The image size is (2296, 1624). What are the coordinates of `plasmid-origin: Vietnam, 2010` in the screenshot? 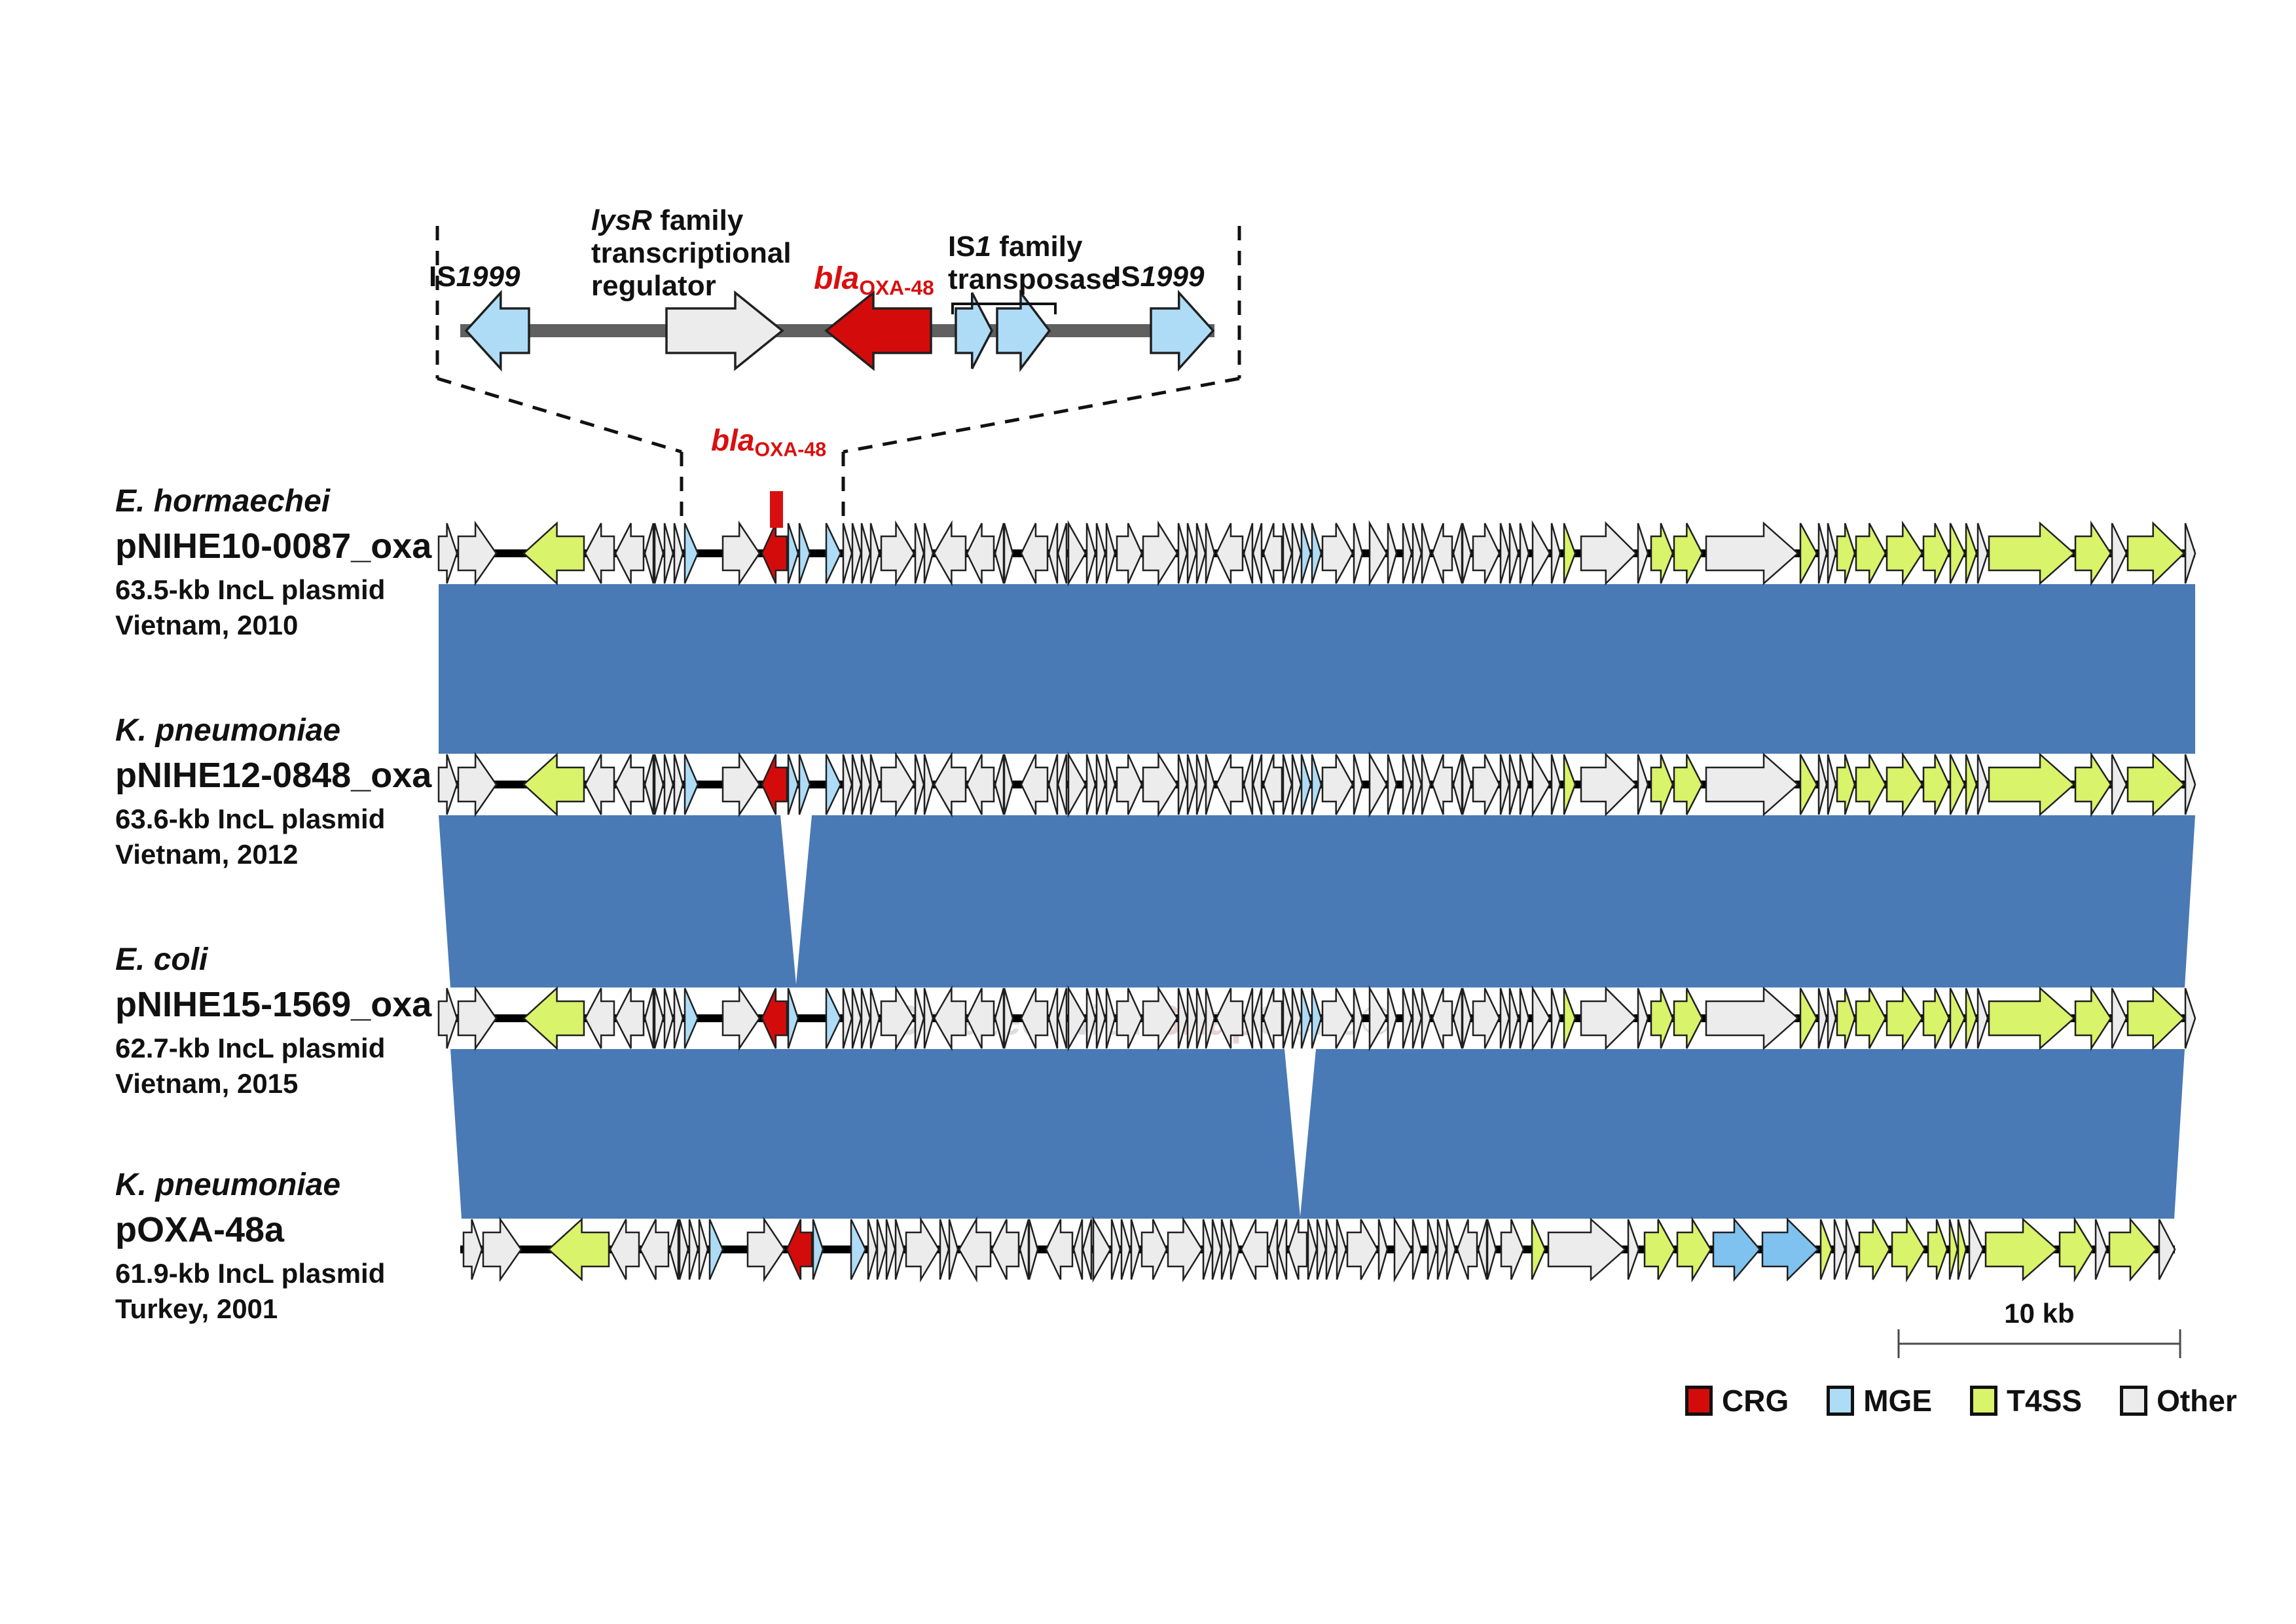 It's located at (207, 625).